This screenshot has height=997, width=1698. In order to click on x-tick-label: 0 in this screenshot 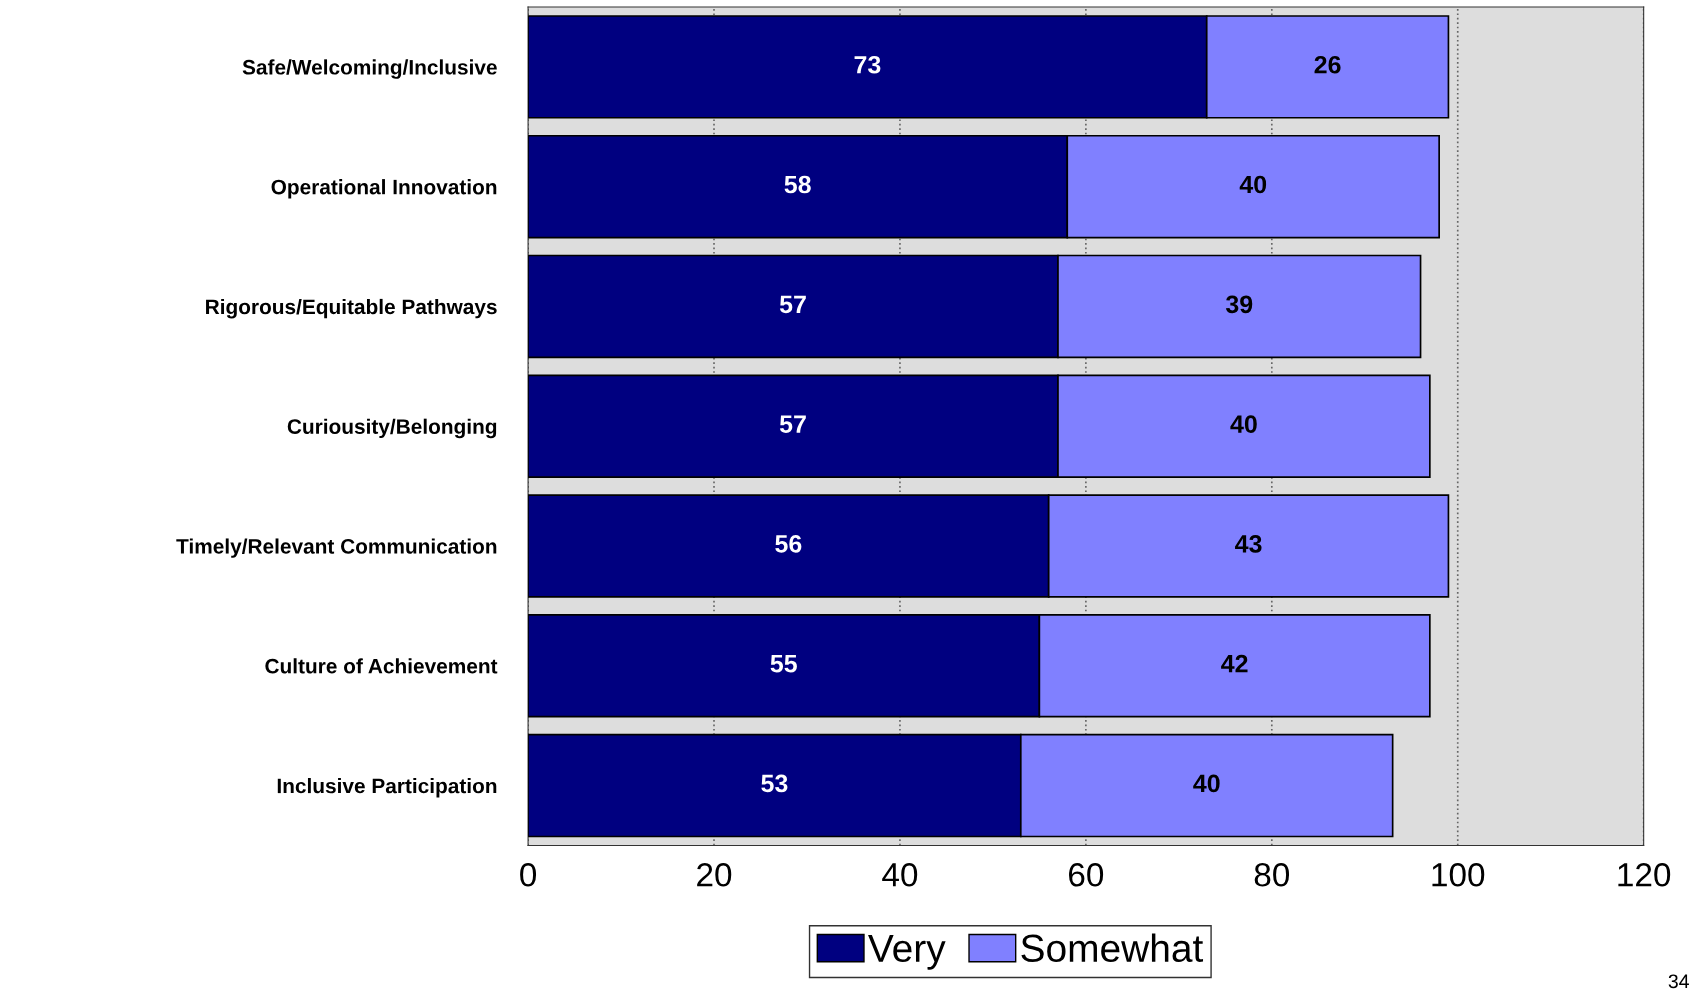, I will do `click(528, 875)`.